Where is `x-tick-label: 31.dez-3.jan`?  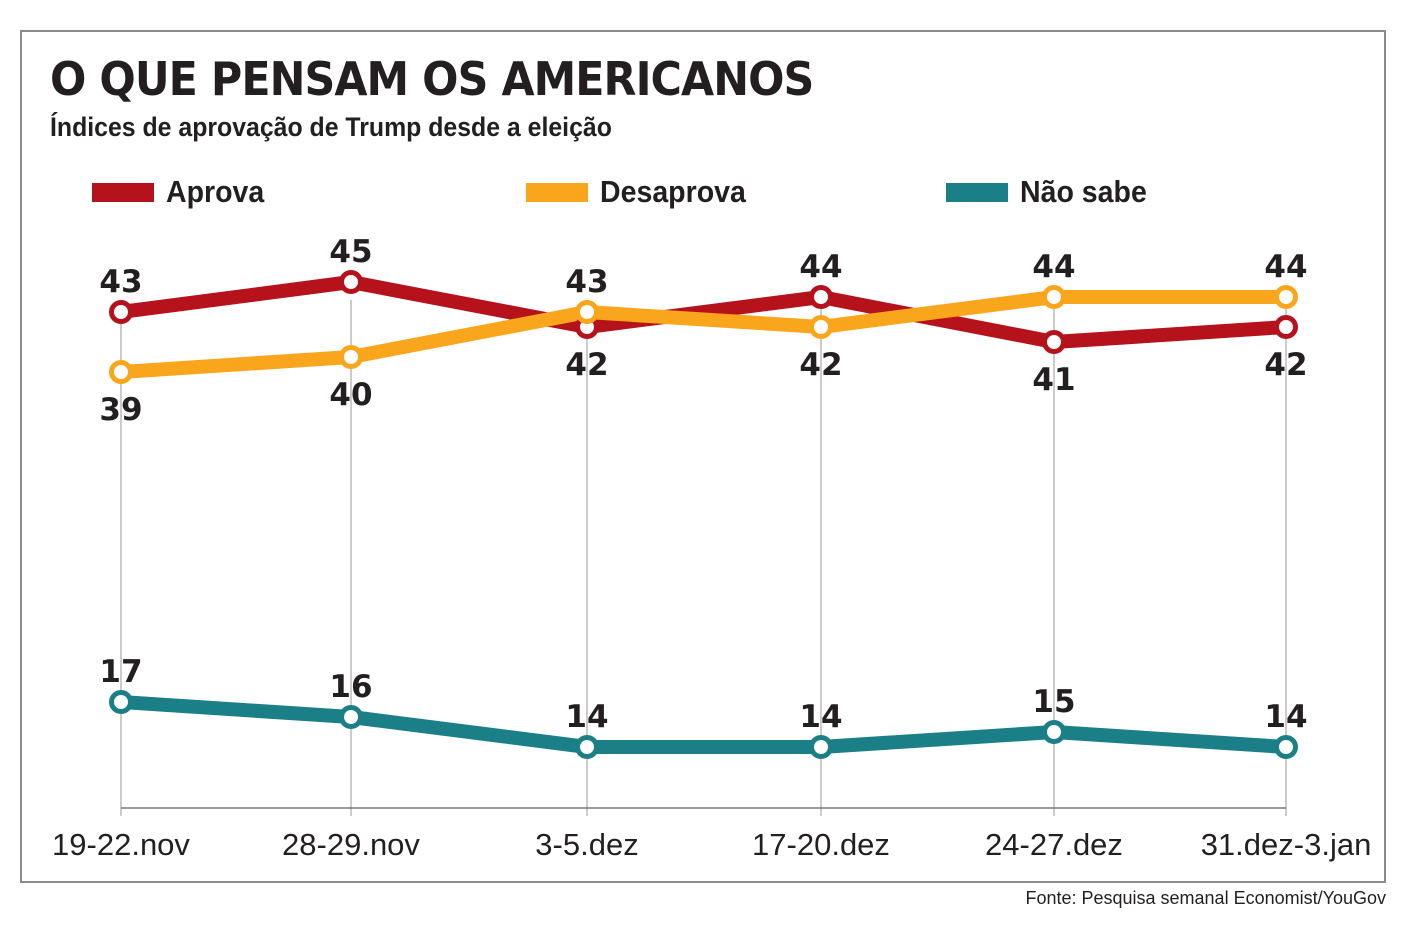
x-tick-label: 31.dez-3.jan is located at coordinates (1286, 844).